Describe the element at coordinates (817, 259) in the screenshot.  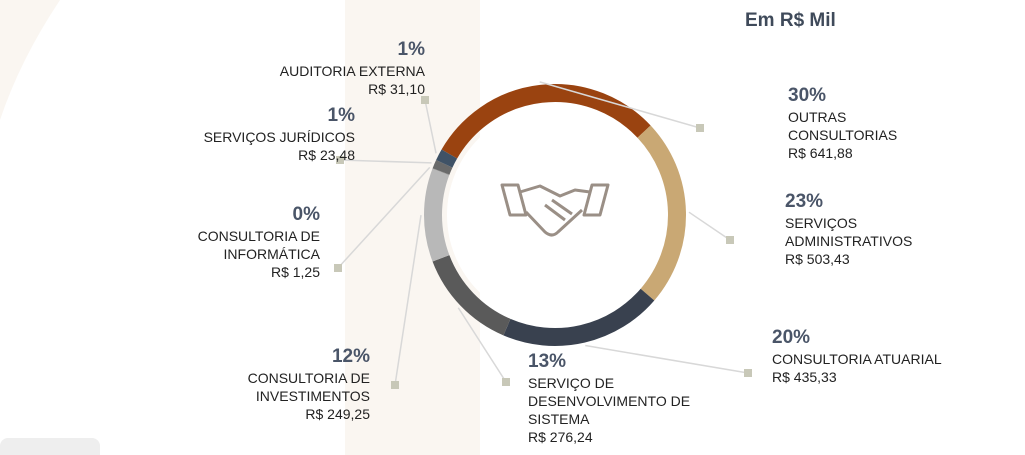
I see `value-label: R$ 503,43` at that location.